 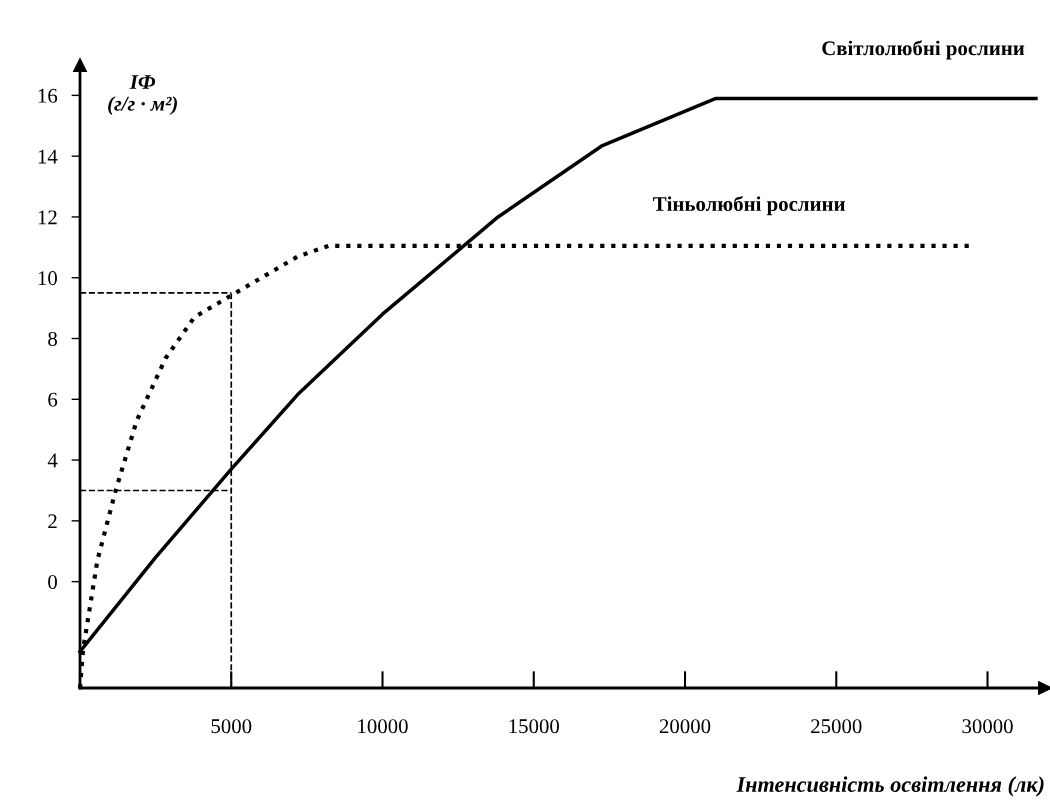 What do you see at coordinates (53, 399) in the screenshot?
I see `y-tick-label: 6` at bounding box center [53, 399].